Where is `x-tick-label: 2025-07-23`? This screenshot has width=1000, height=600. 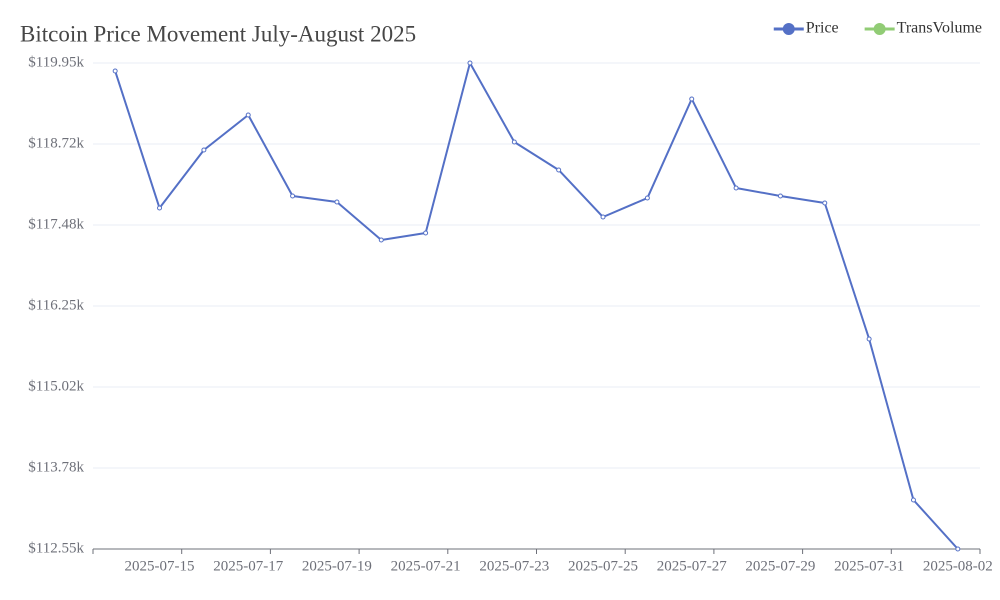
x-tick-label: 2025-07-23 is located at coordinates (514, 566).